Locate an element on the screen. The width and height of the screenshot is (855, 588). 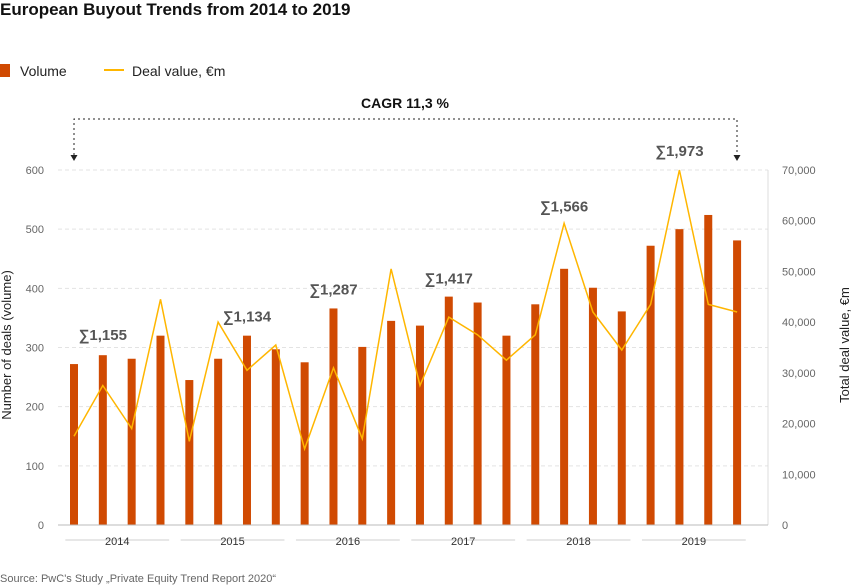
legend: Volume Deal value, €m is located at coordinates (112, 71).